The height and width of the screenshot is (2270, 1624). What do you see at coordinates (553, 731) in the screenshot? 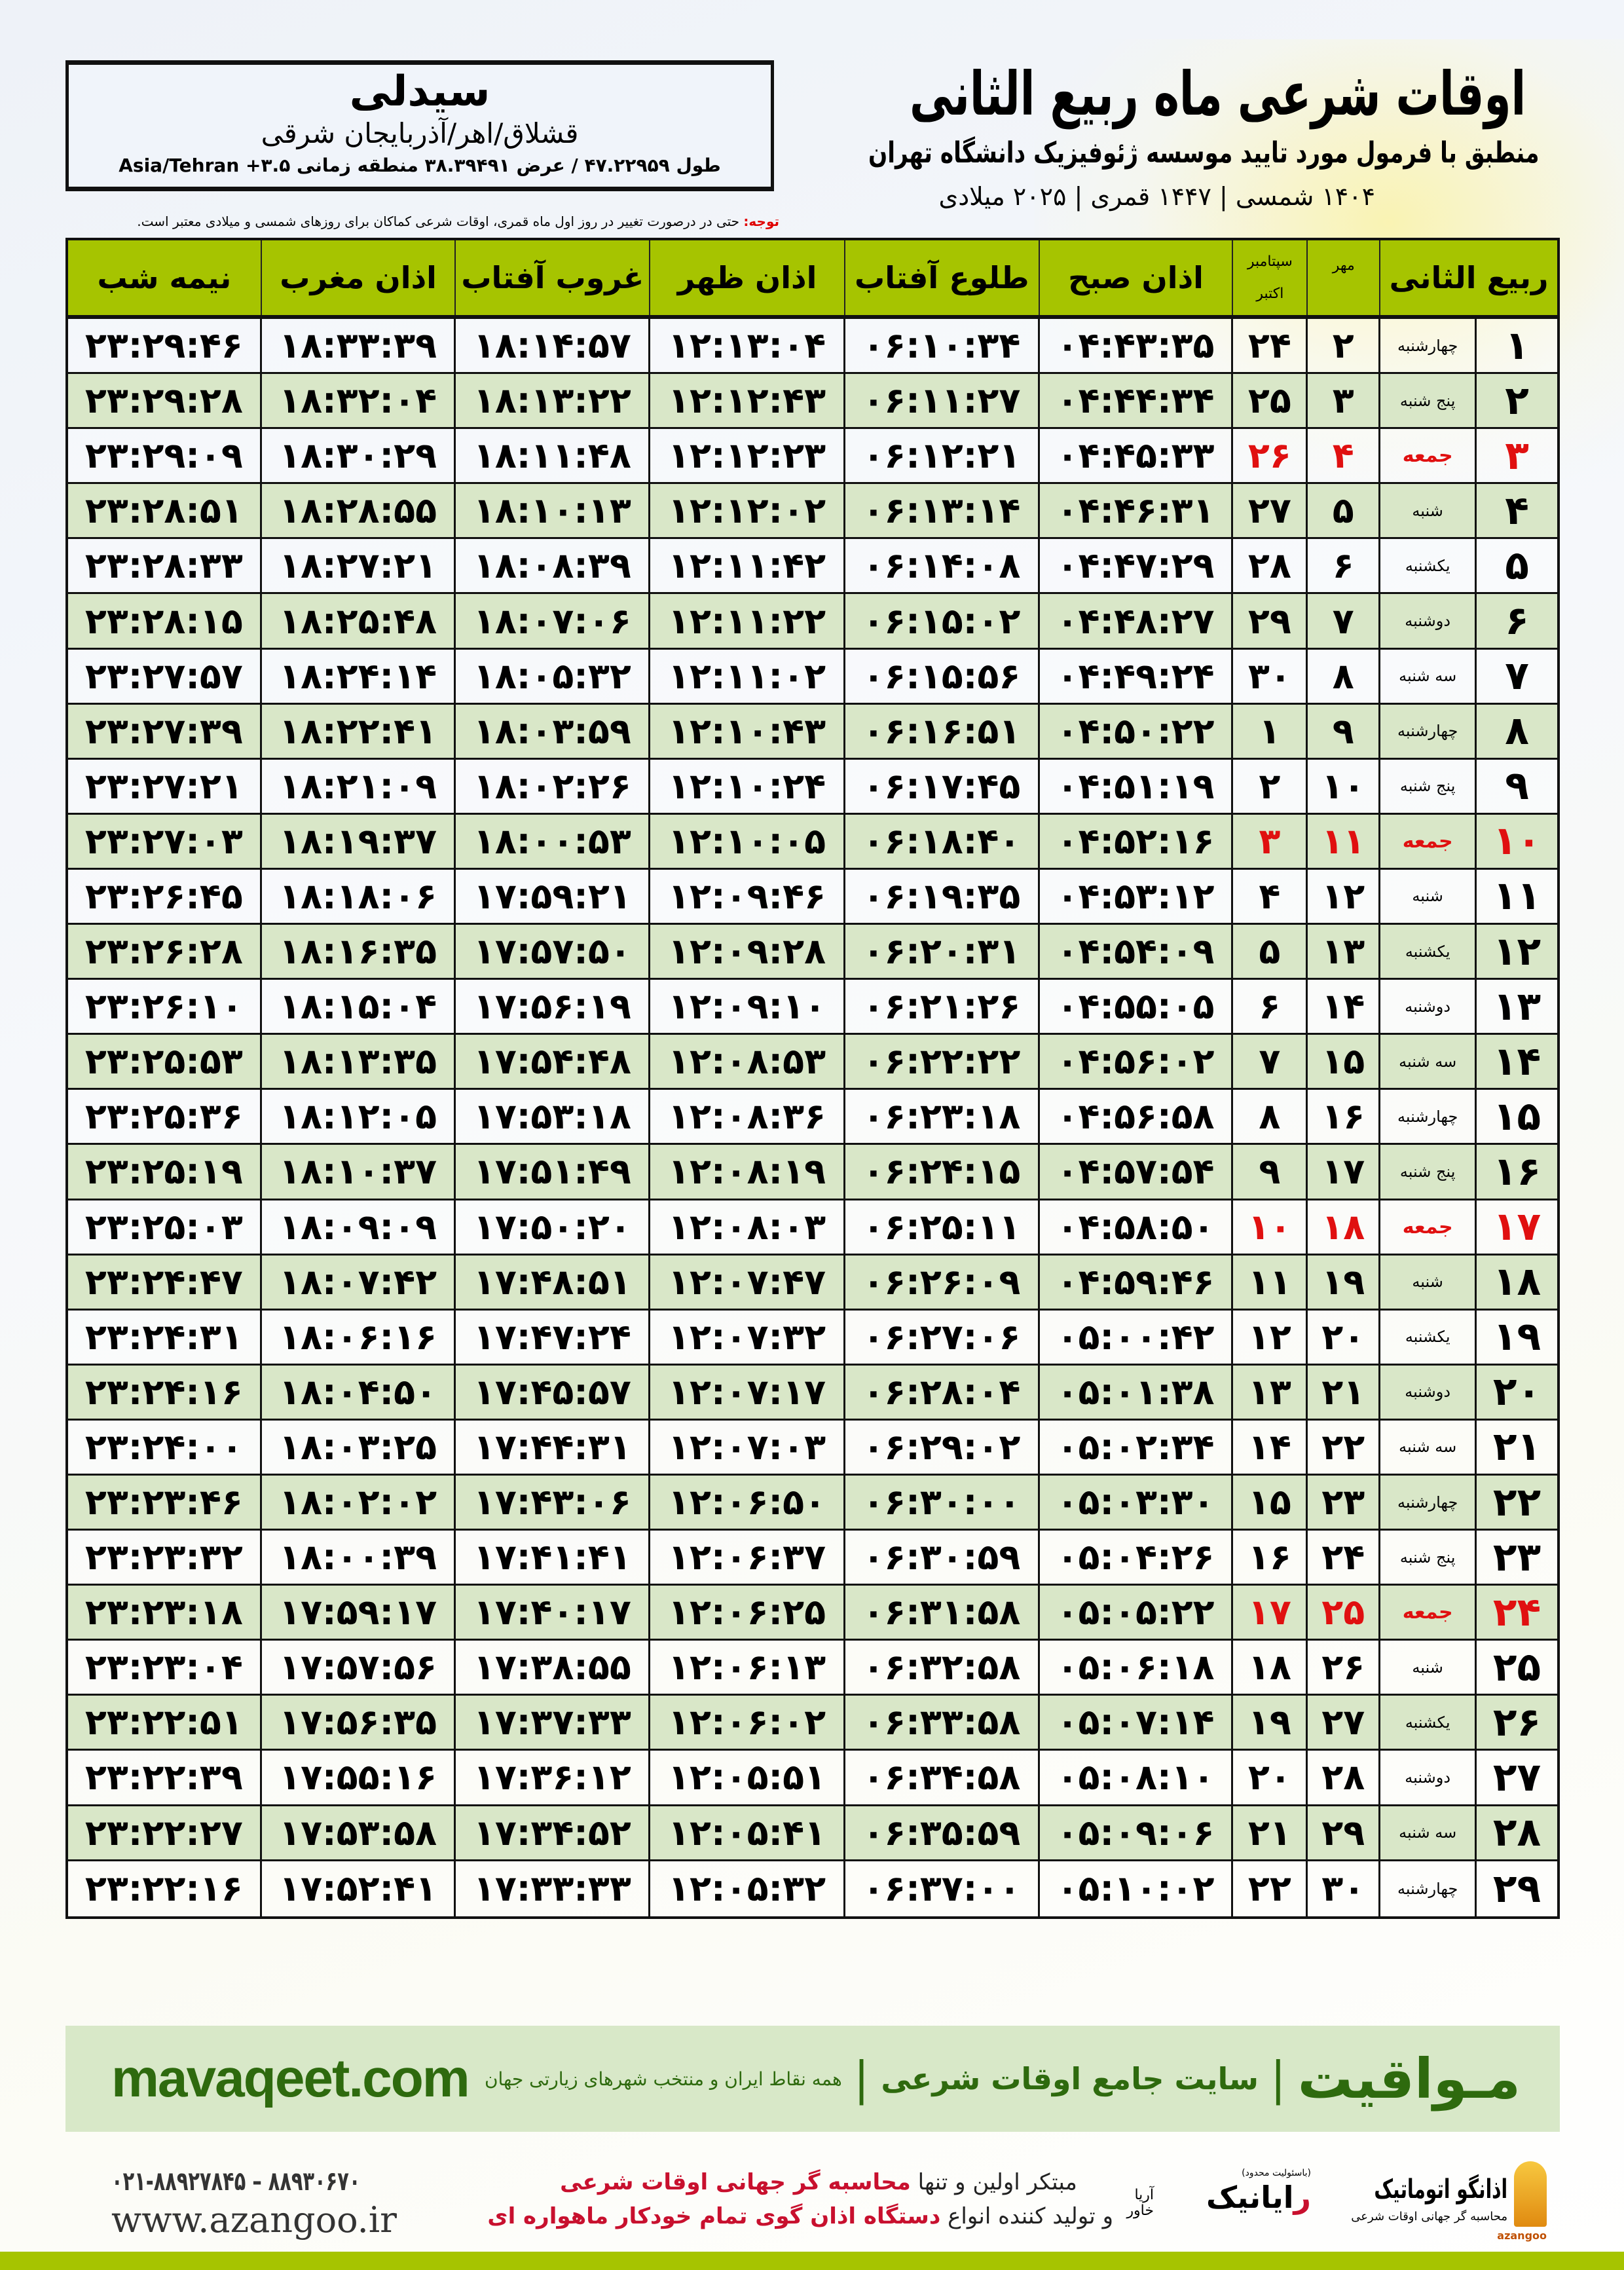
I see `cell-sunset: ۱۸:۰۳:۵۹` at bounding box center [553, 731].